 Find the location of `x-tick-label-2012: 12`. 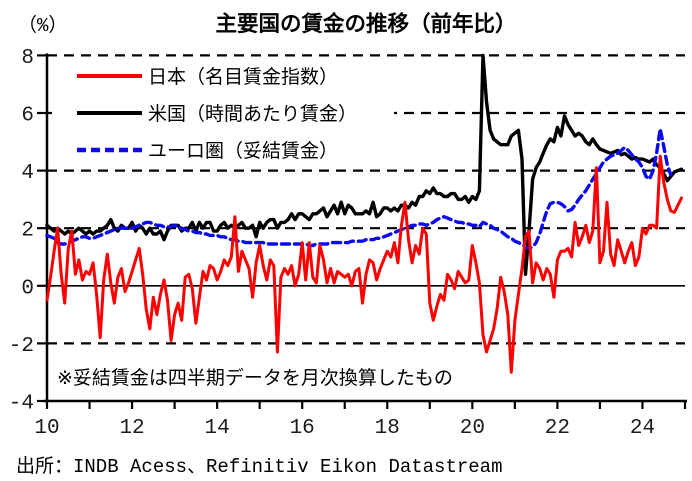

x-tick-label-2012: 12 is located at coordinates (131, 428).